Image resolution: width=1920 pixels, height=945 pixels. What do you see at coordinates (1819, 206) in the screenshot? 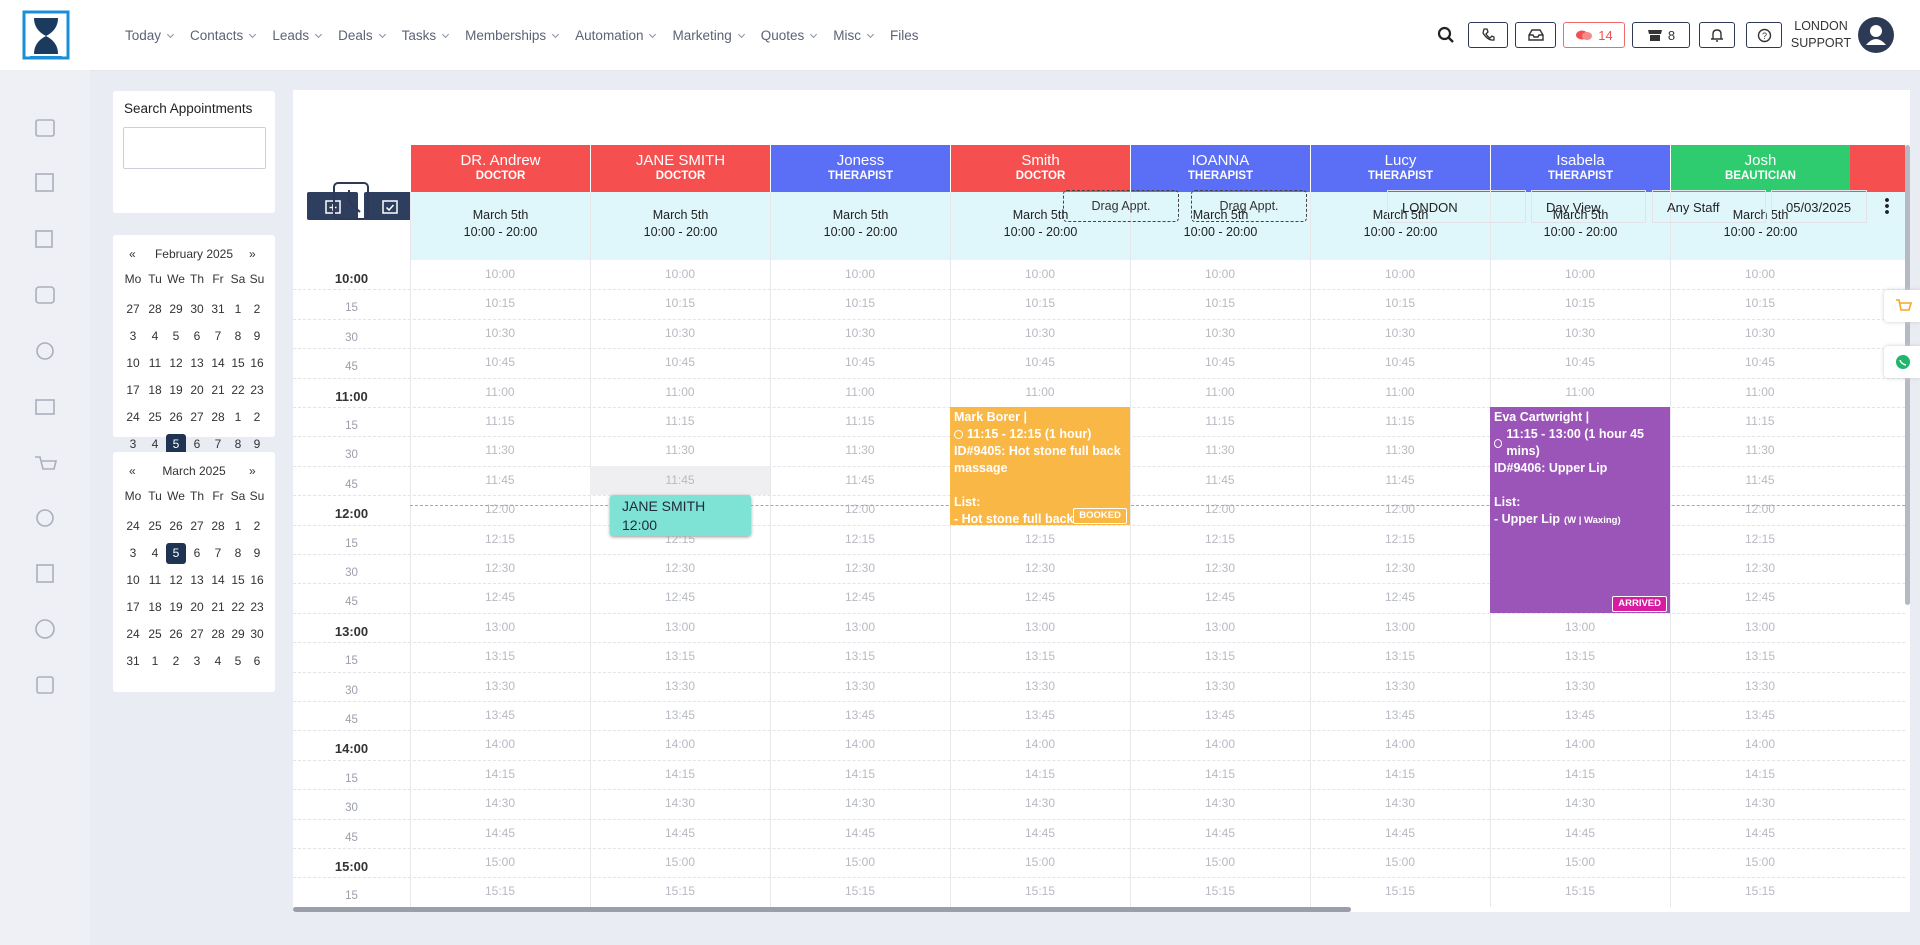
I see `filter-select: 05/03/2025` at bounding box center [1819, 206].